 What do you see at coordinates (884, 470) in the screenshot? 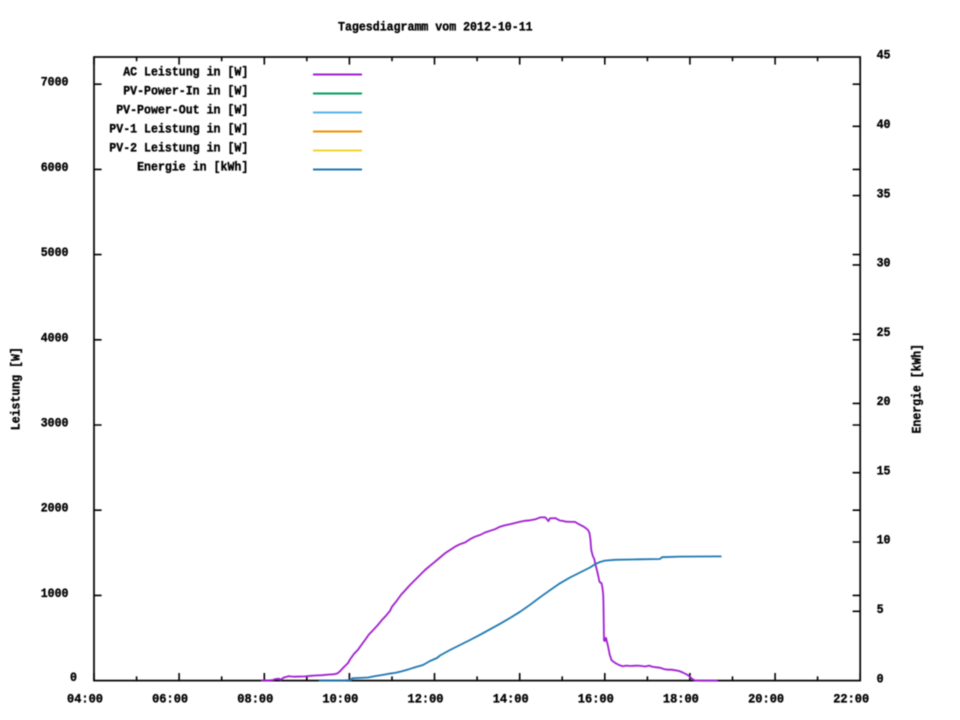
I see `svg-text: 15` at bounding box center [884, 470].